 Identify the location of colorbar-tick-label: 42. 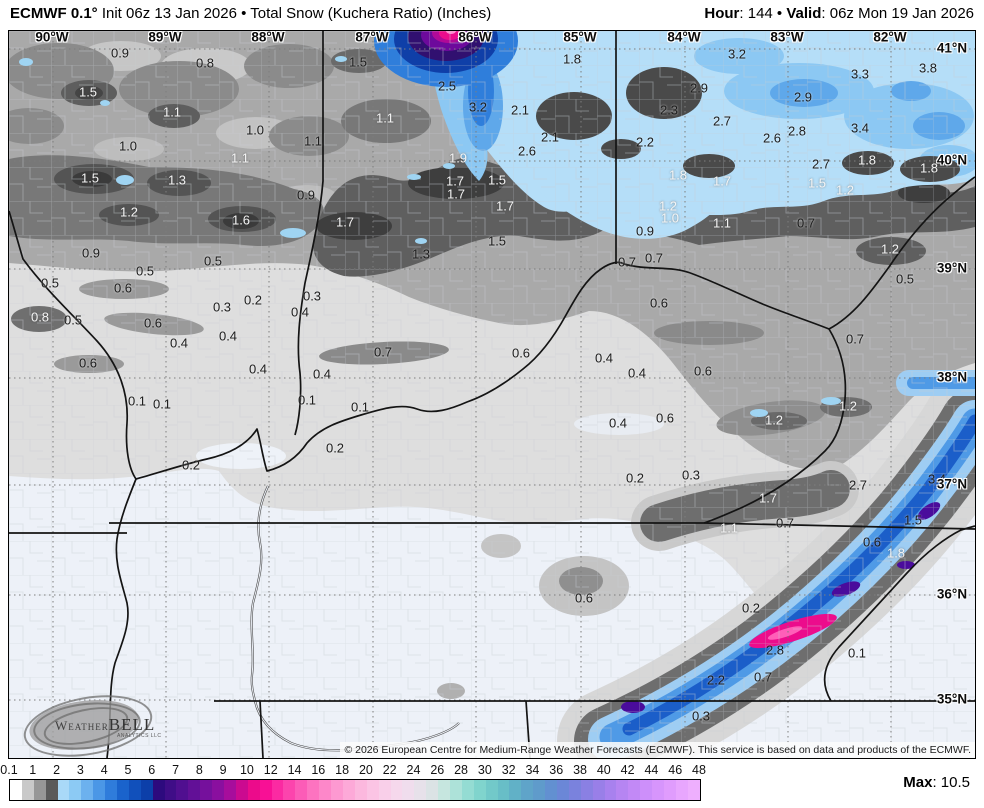
(627, 770).